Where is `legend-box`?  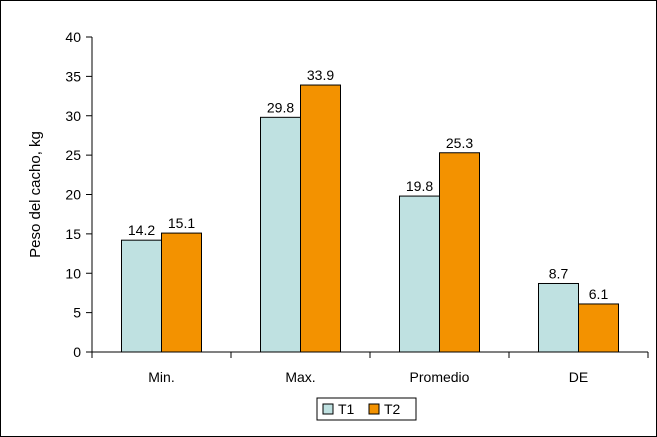 legend-box is located at coordinates (366, 409).